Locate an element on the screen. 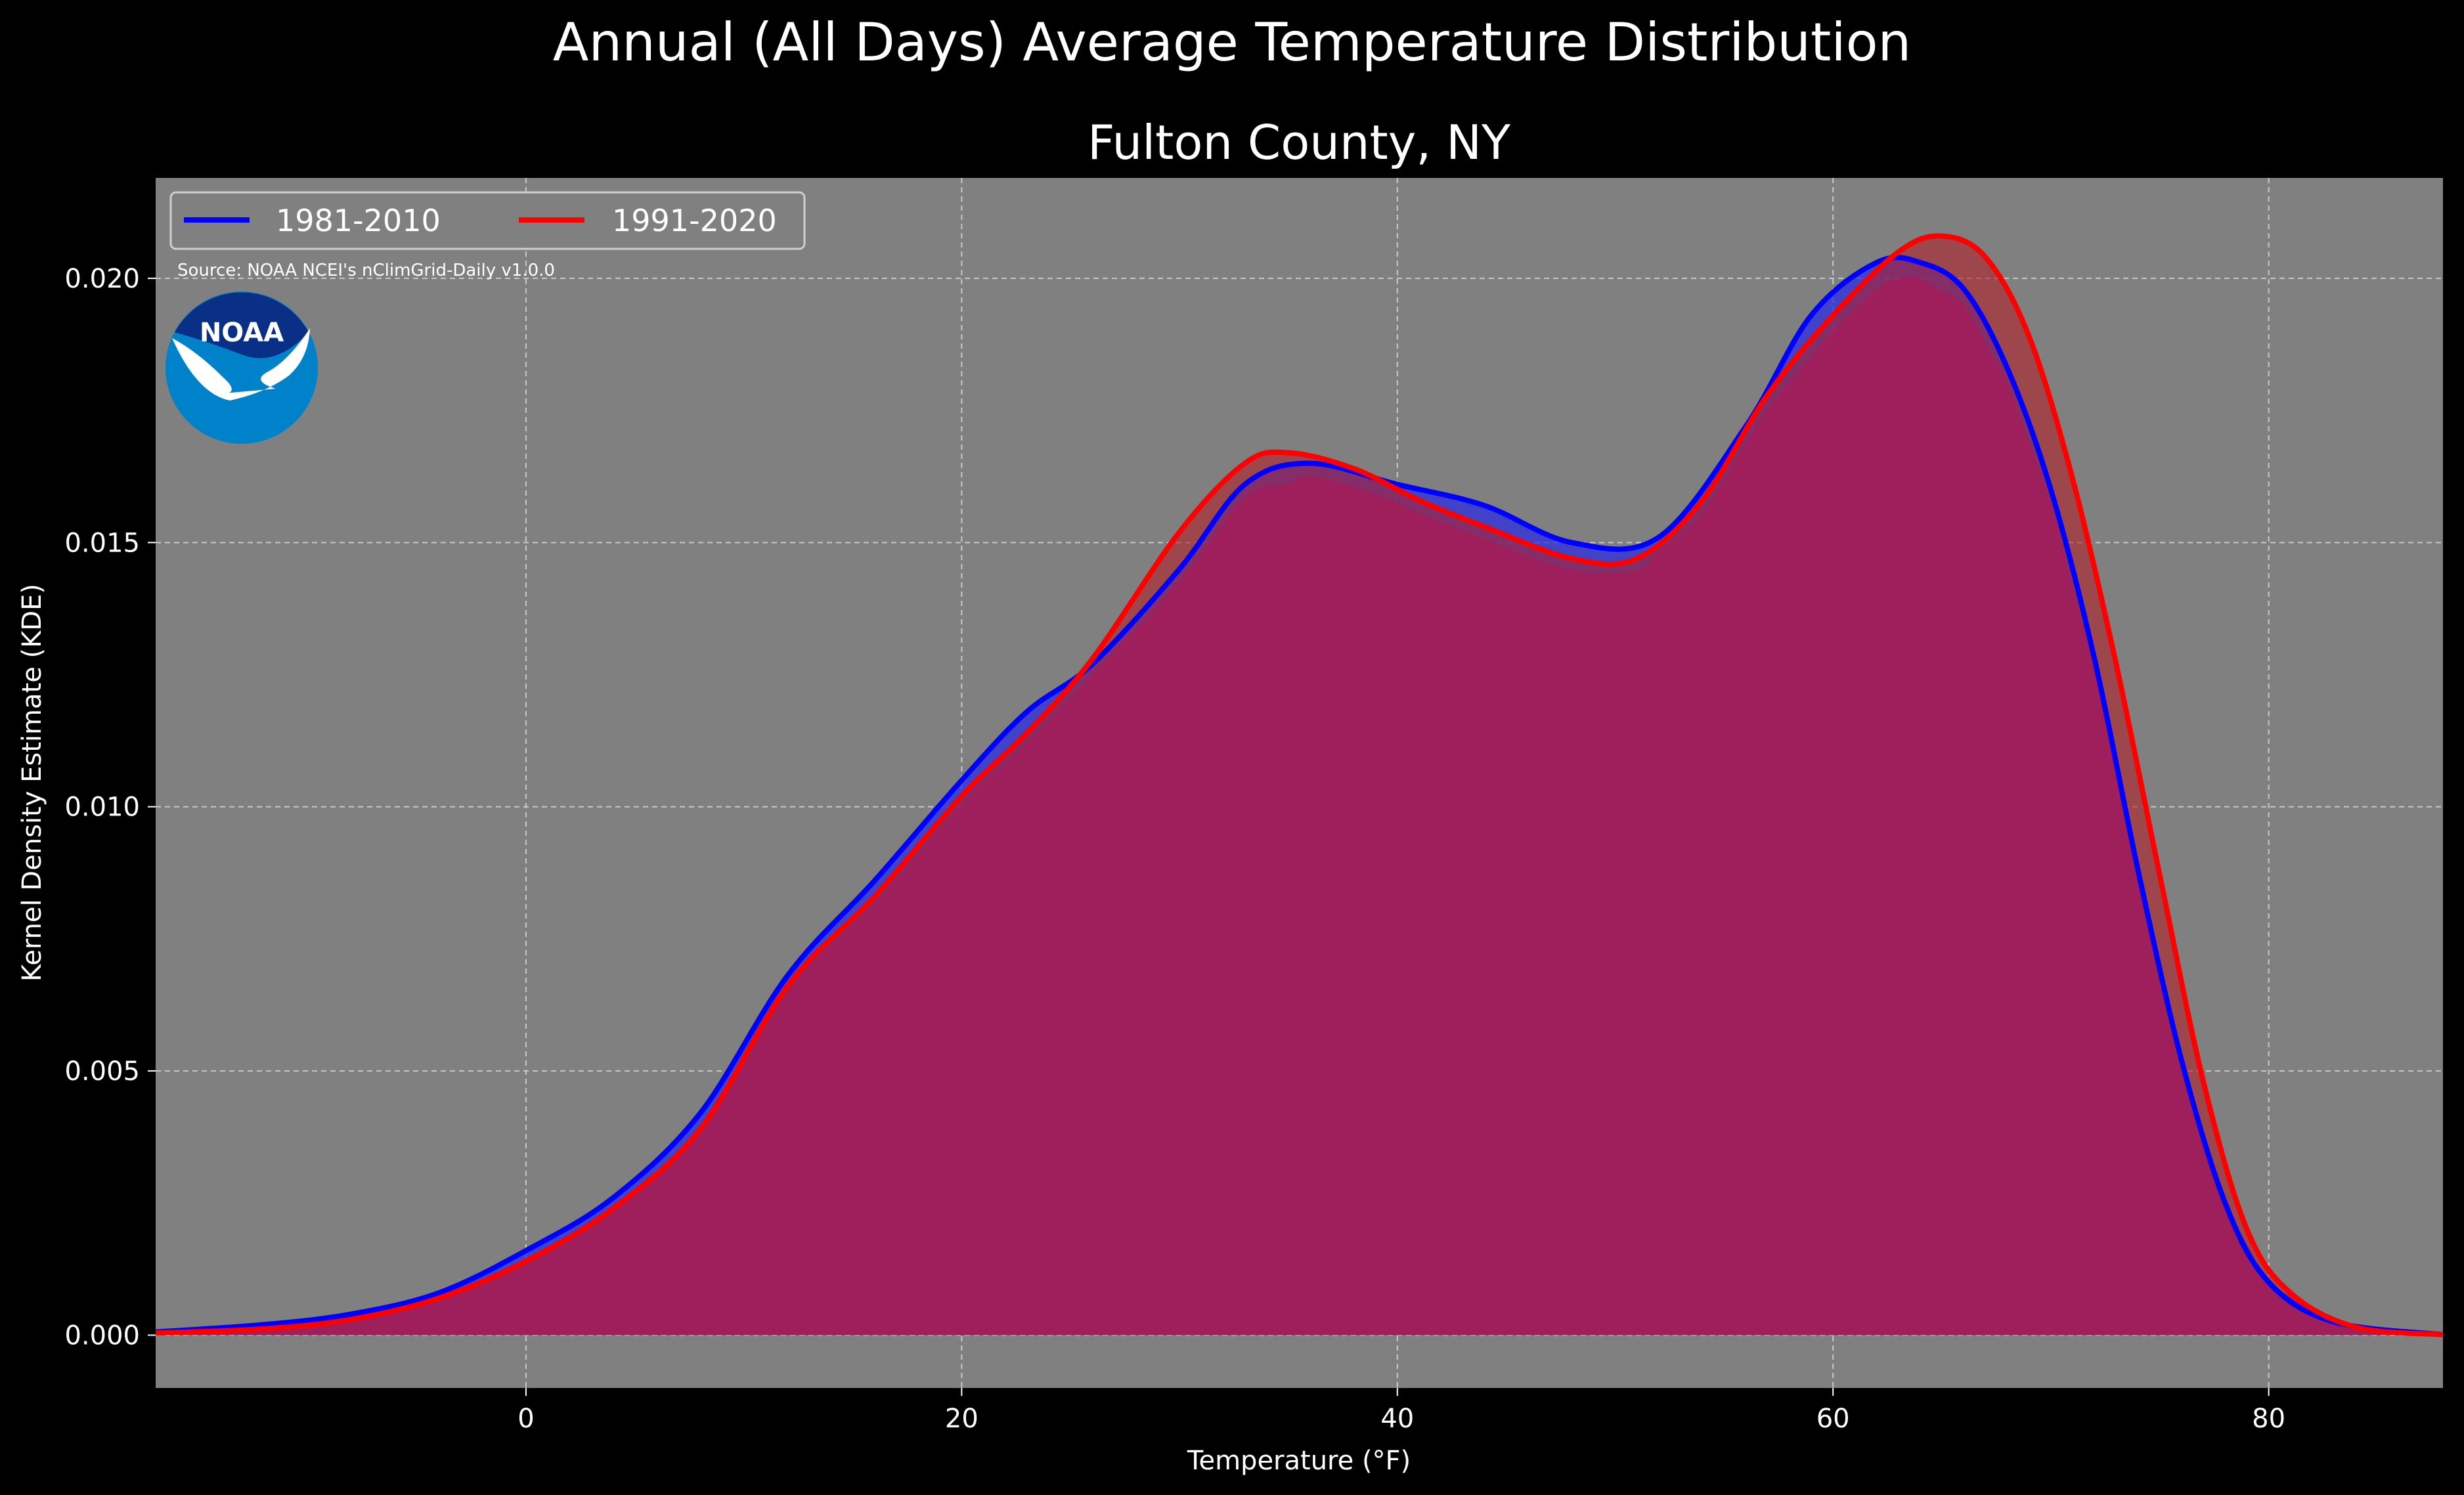 Image resolution: width=2464 pixels, height=1495 pixels. legend: 1981-2010 1991-2020 is located at coordinates (488, 220).